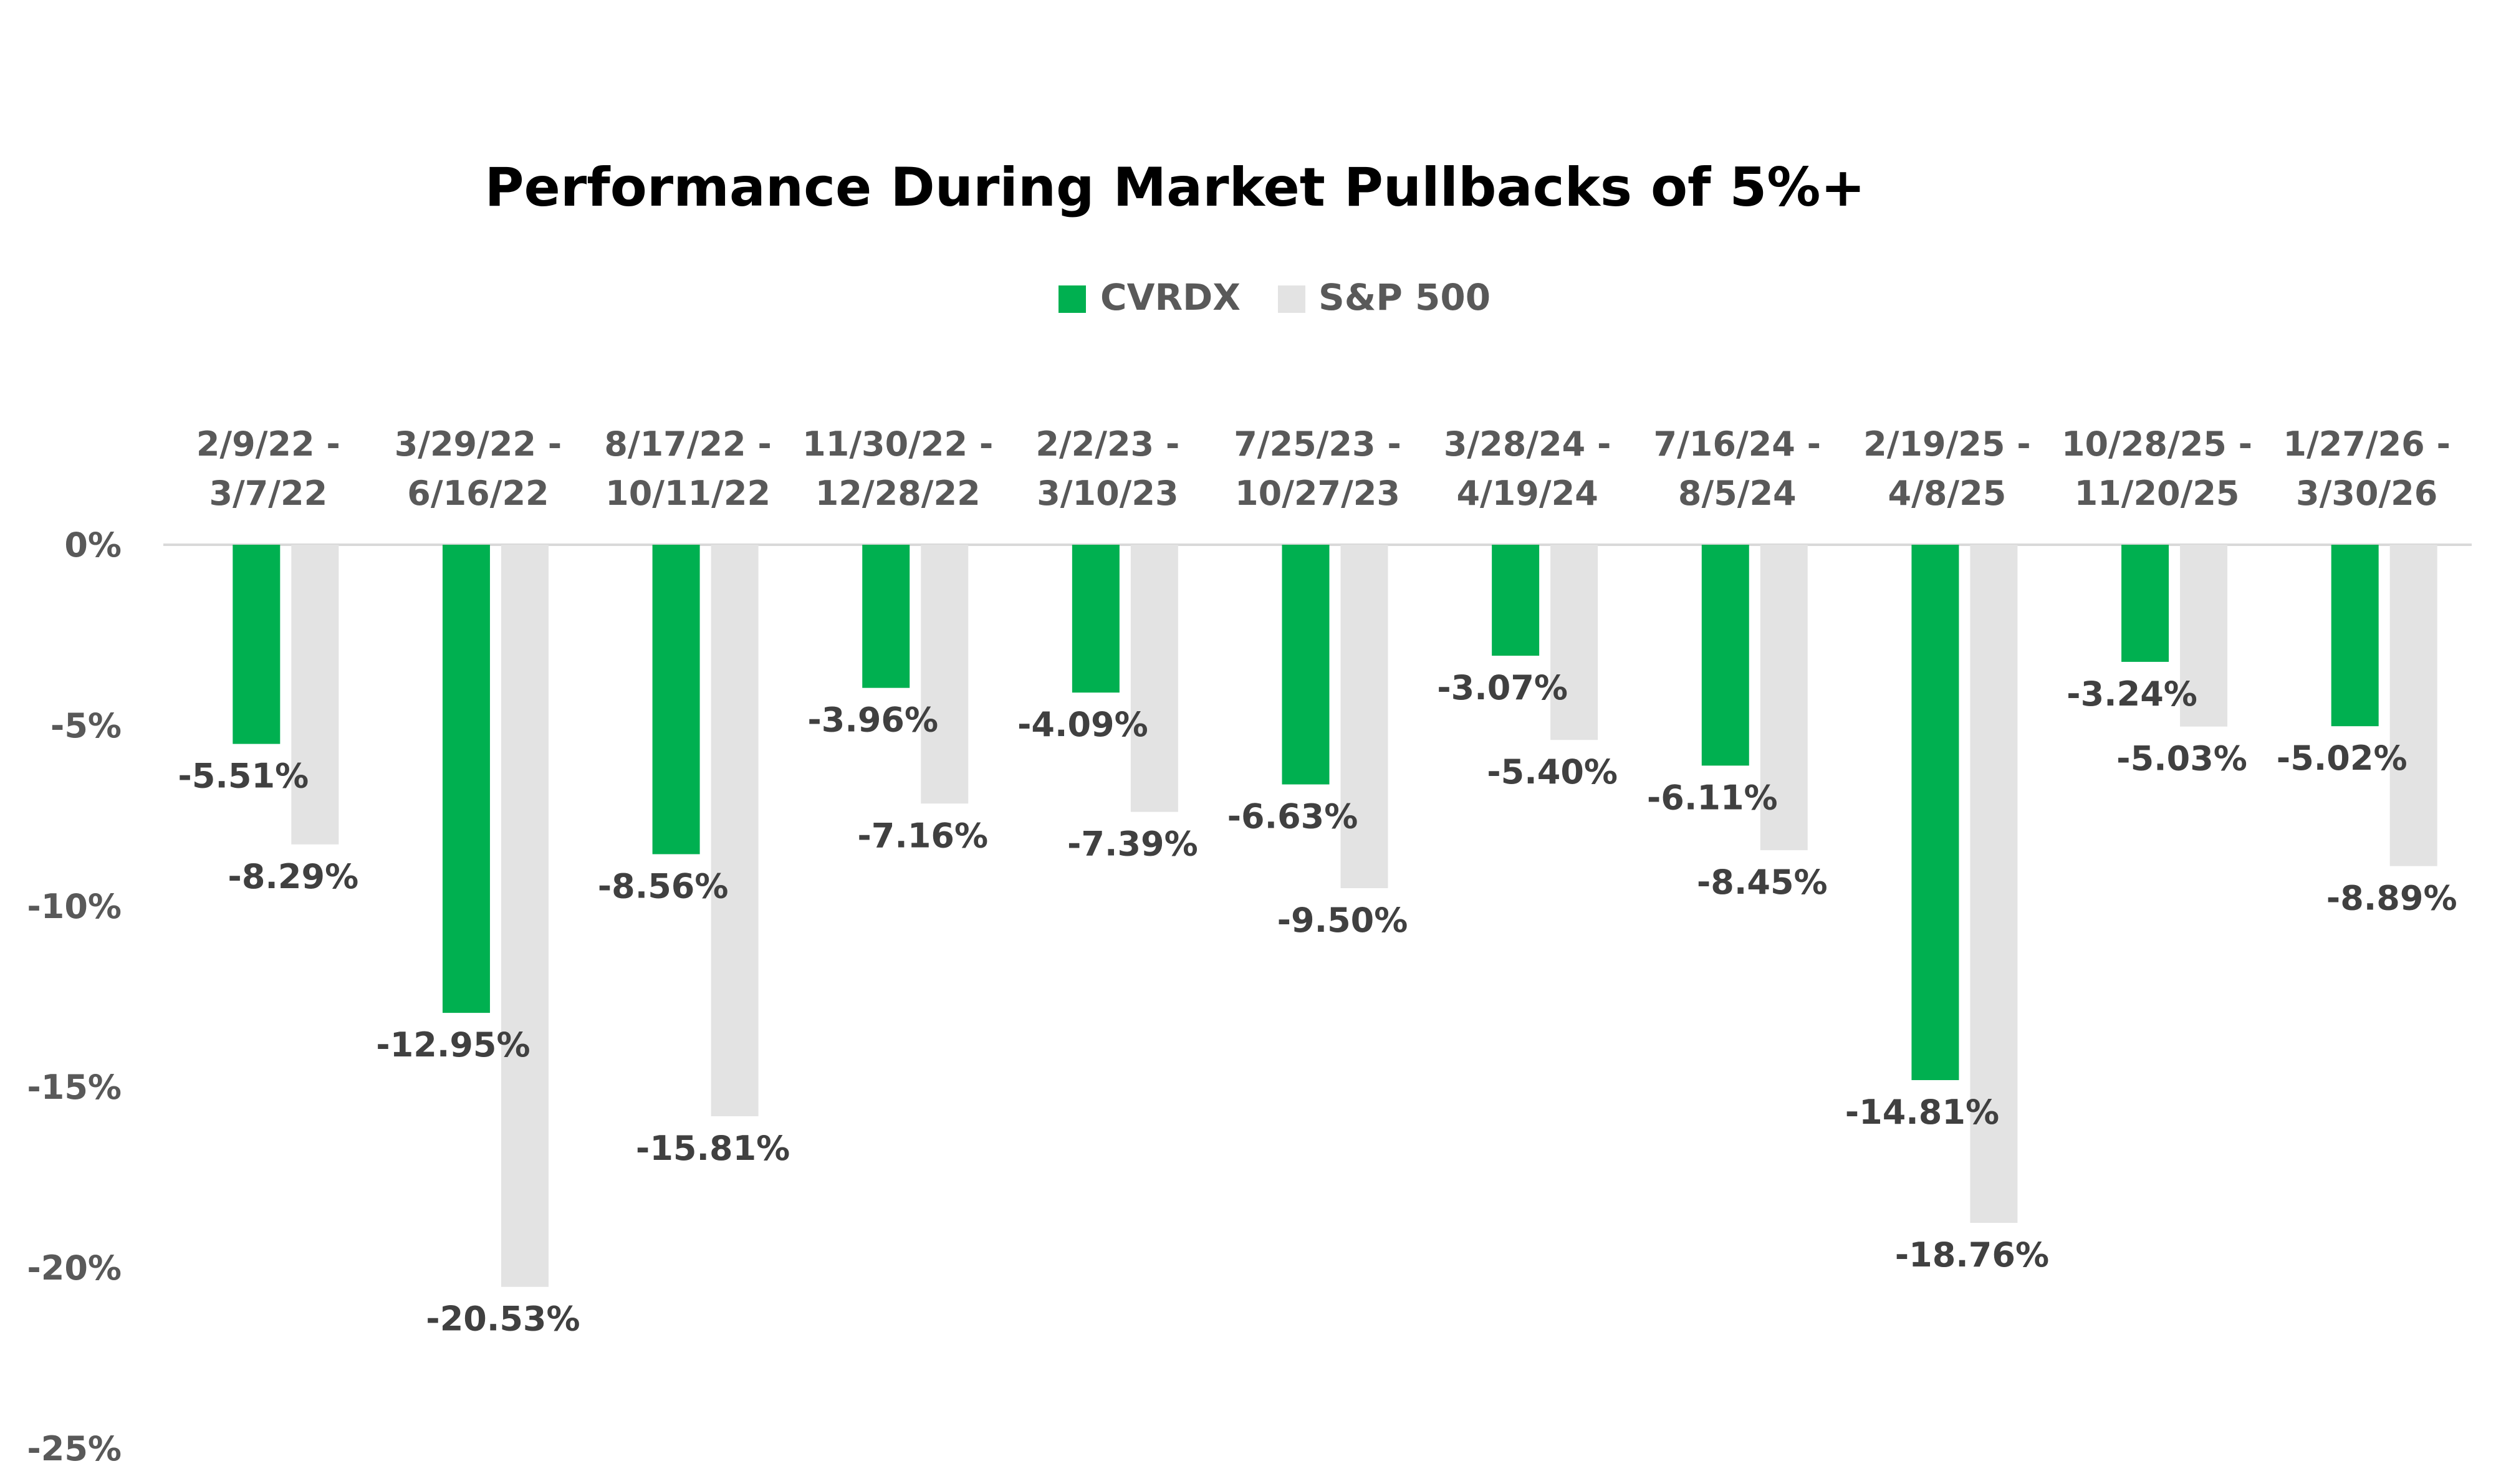 This screenshot has height=1484, width=2506. I want to click on x-tick-label: 3/28/24 -4/19/24, so click(1527, 468).